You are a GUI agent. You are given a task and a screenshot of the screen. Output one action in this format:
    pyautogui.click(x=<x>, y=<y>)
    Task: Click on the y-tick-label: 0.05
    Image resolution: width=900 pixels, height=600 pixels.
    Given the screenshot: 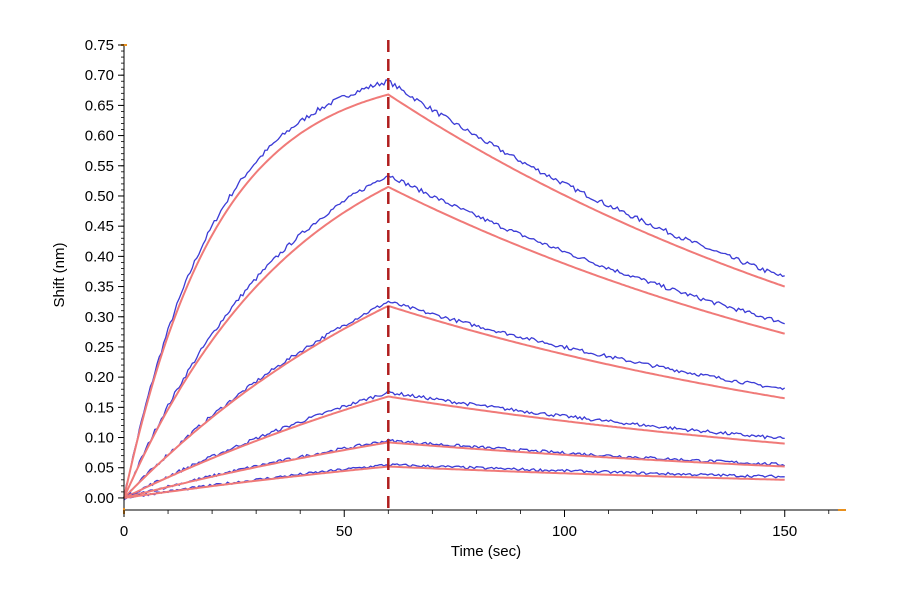 What is the action you would take?
    pyautogui.click(x=99, y=468)
    